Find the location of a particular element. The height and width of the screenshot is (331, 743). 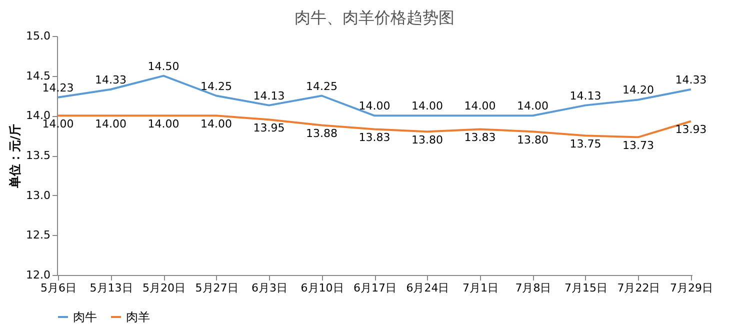

legend-label: 肉牛 is located at coordinates (85, 317).